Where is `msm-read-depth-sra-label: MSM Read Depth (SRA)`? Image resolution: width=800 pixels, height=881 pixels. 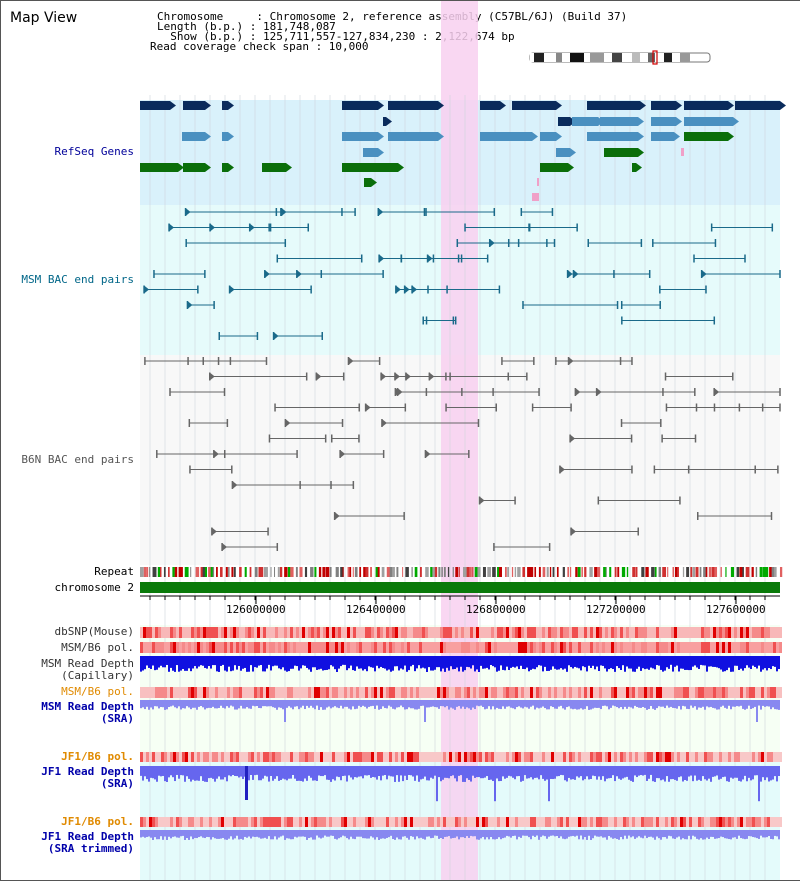 msm-read-depth-sra-label: MSM Read Depth (SRA) is located at coordinates (87, 712).